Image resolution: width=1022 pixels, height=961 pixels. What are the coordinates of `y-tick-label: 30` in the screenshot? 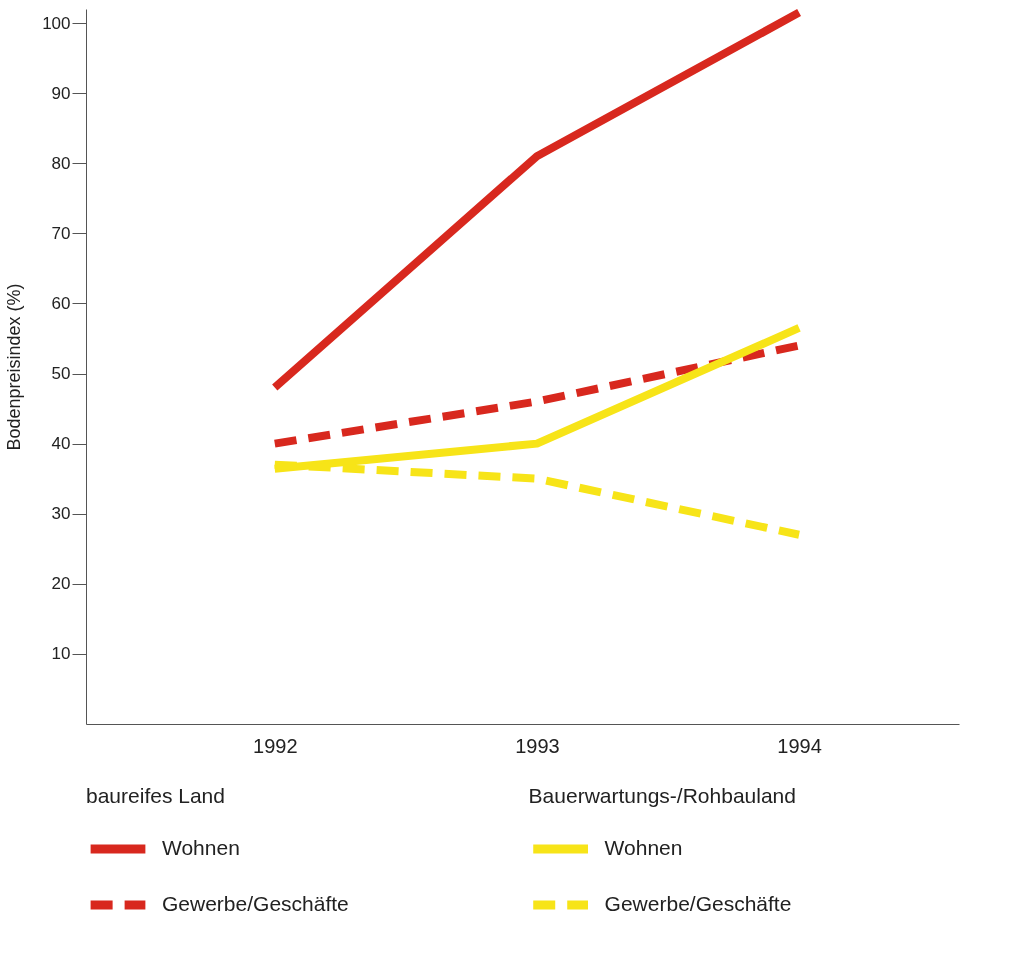 It's located at (61, 514).